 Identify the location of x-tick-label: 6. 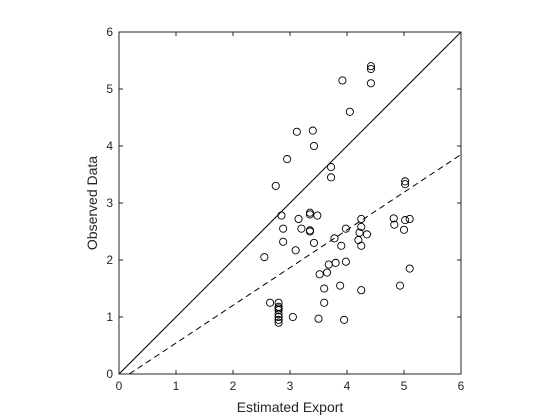
(461, 386).